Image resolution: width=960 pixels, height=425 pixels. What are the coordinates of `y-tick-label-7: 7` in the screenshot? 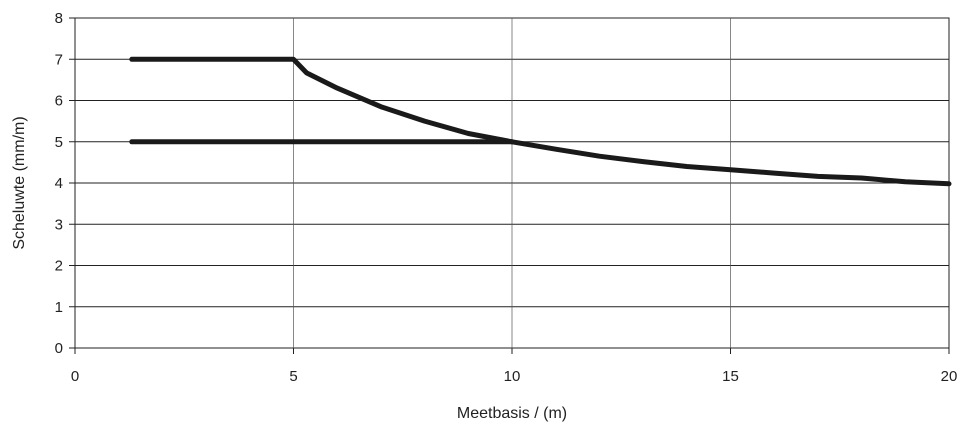 It's located at (59, 59).